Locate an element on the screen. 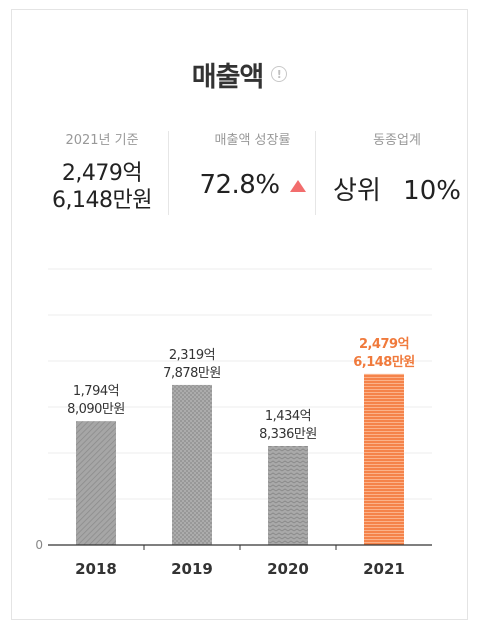  bar-2018 is located at coordinates (96, 483).